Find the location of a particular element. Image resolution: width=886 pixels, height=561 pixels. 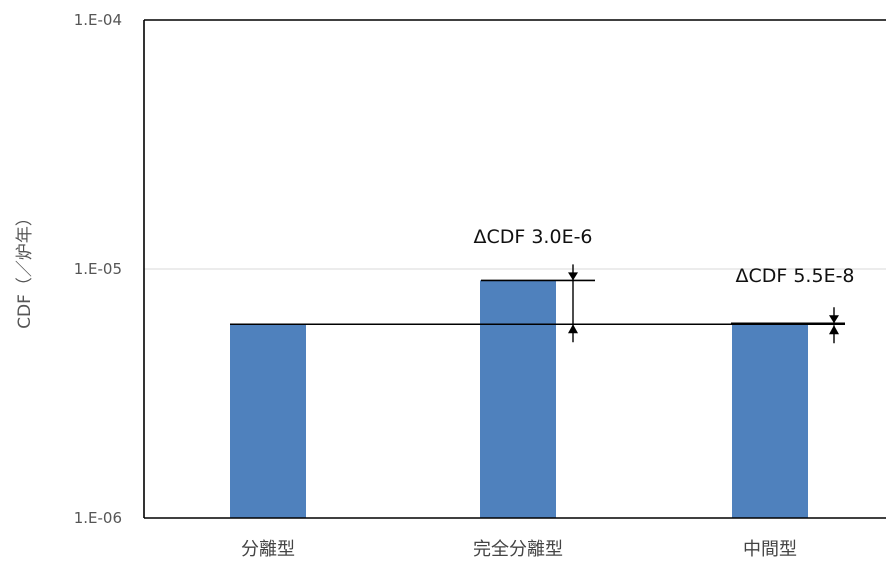

delta-1-arrow-up-head is located at coordinates (573, 329).